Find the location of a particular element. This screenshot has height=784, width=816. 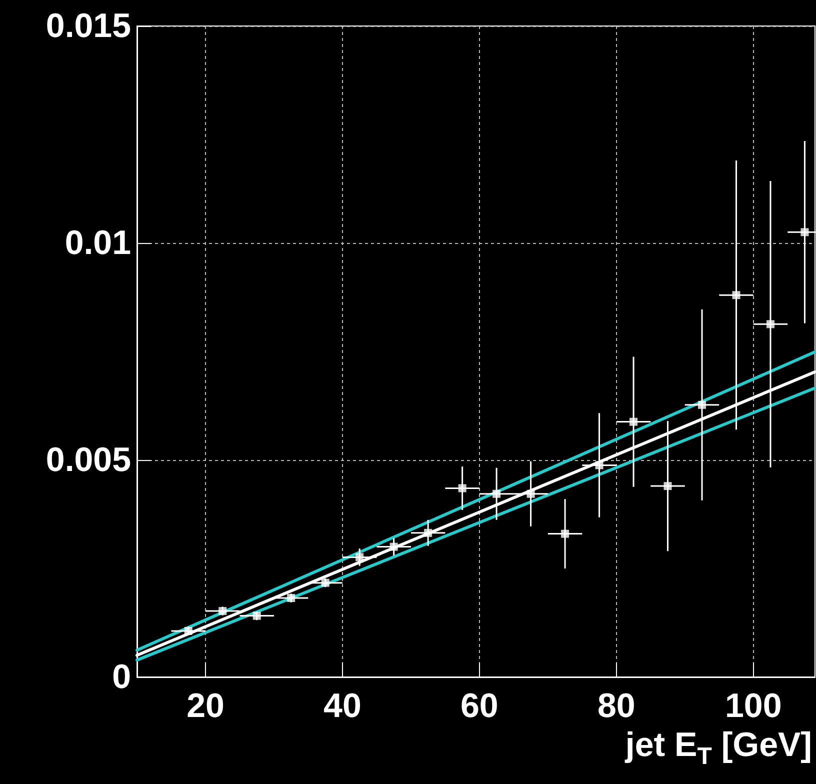

x-tick-label: 60 is located at coordinates (479, 706).